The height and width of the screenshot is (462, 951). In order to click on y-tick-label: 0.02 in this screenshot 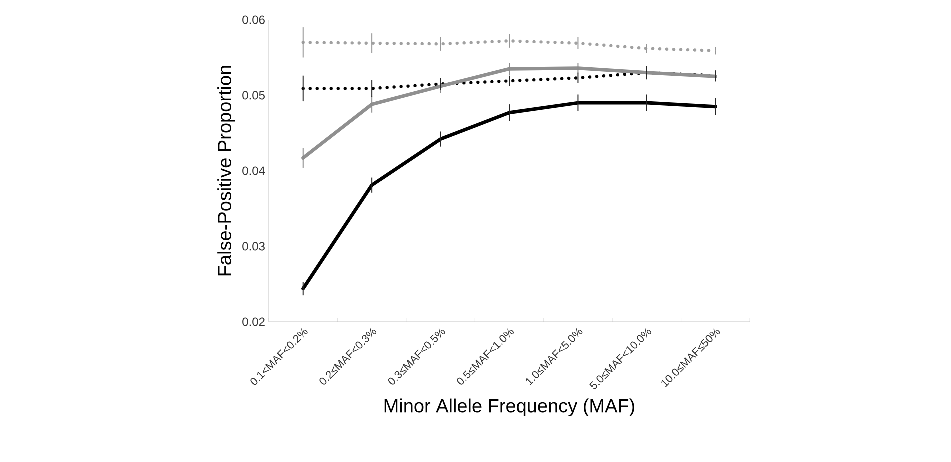, I will do `click(253, 322)`.